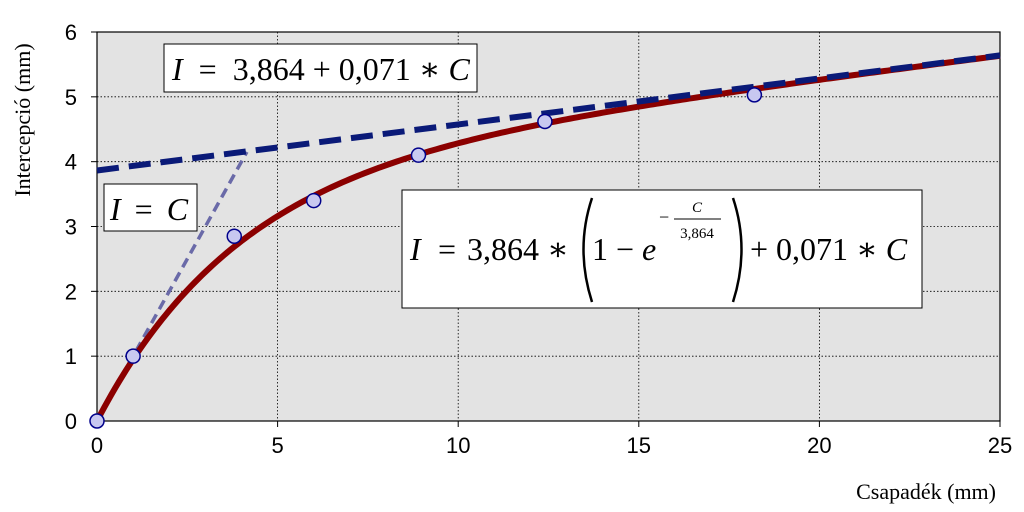 Image resolution: width=1024 pixels, height=512 pixels. Describe the element at coordinates (341, 69) in the screenshot. I see `linear-eq-rhs: 3,864 + 0,071 ∗` at that location.